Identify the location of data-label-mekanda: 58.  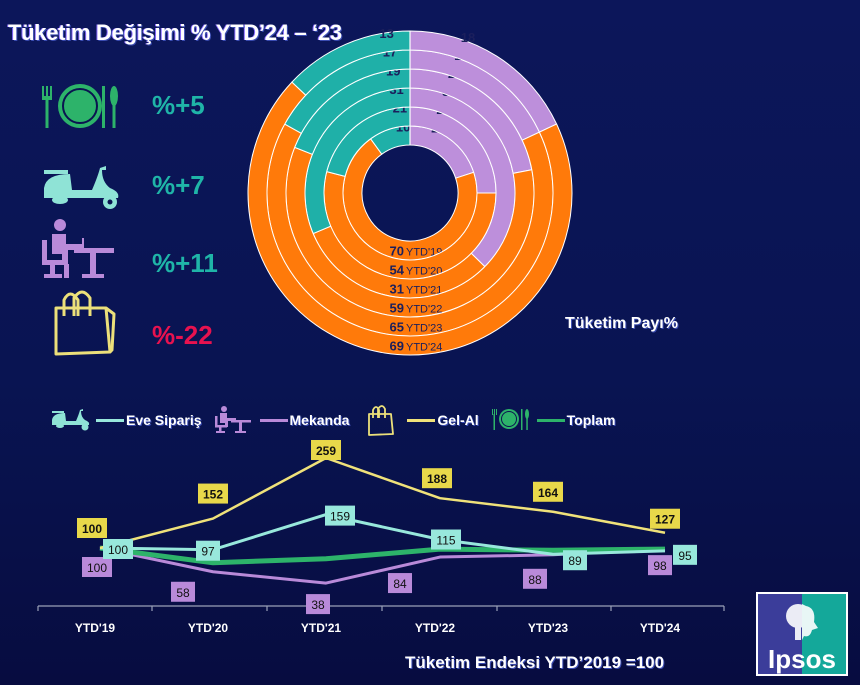
(183, 593).